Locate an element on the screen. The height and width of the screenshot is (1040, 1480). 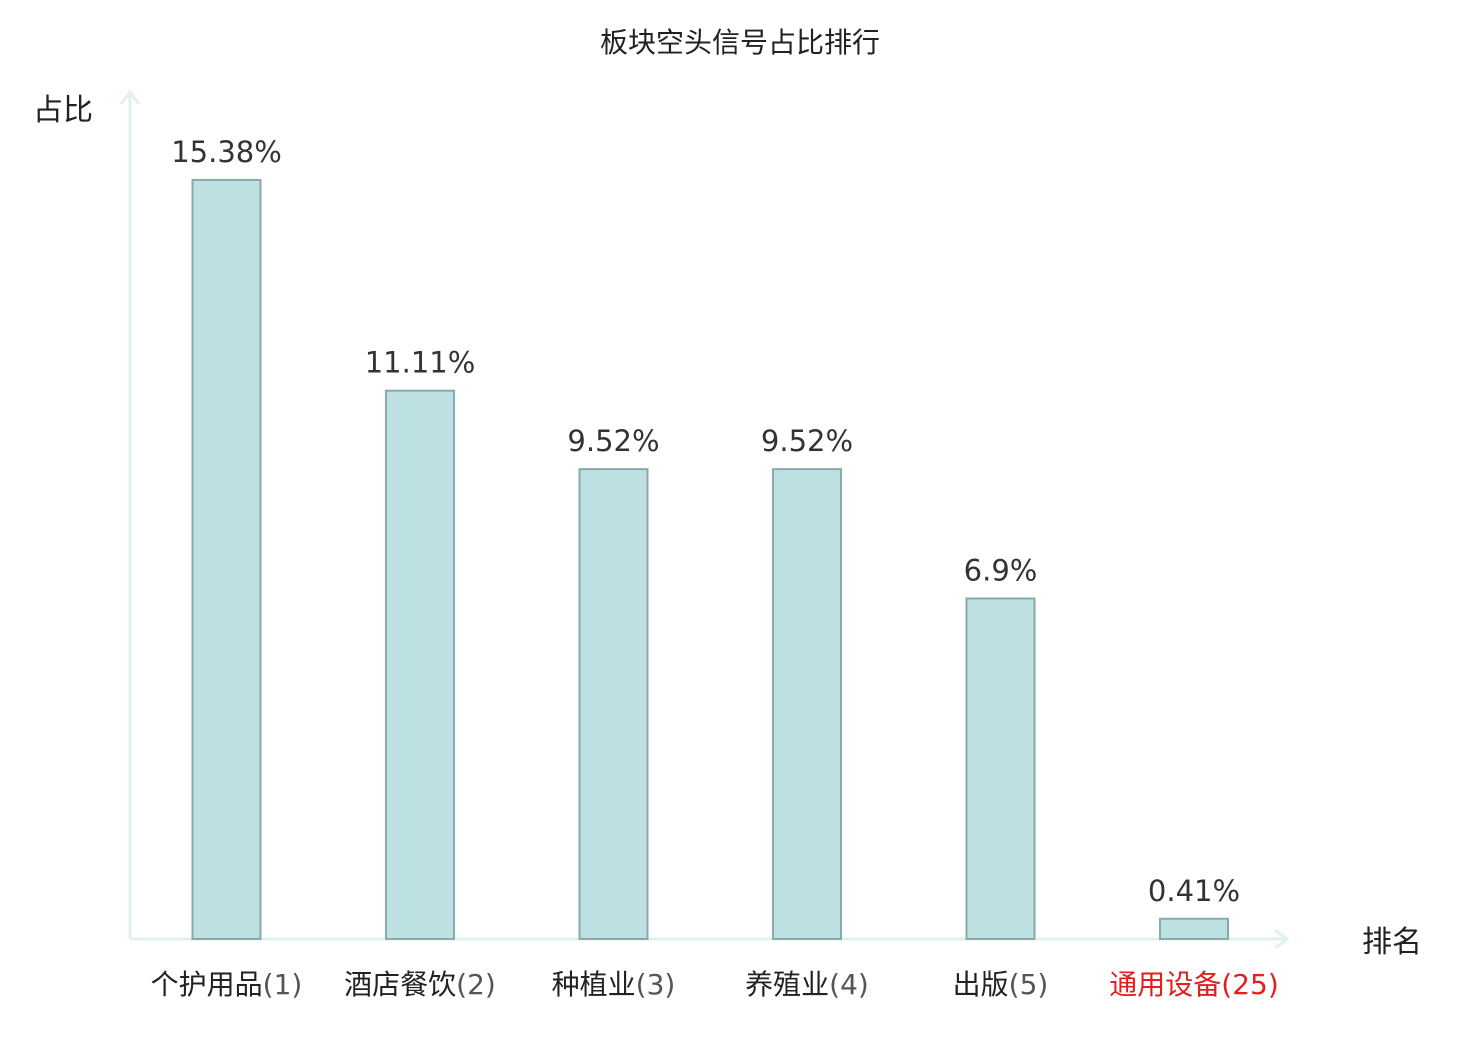
x-tick-label-4: 养殖业(4) is located at coordinates (807, 984).